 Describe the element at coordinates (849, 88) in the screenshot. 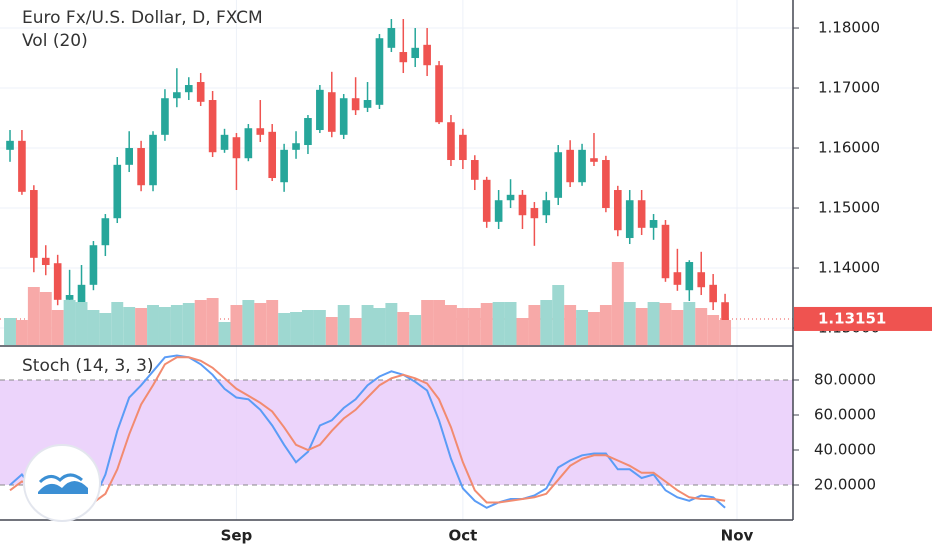

I see `y-tick-label: 1.17000` at that location.